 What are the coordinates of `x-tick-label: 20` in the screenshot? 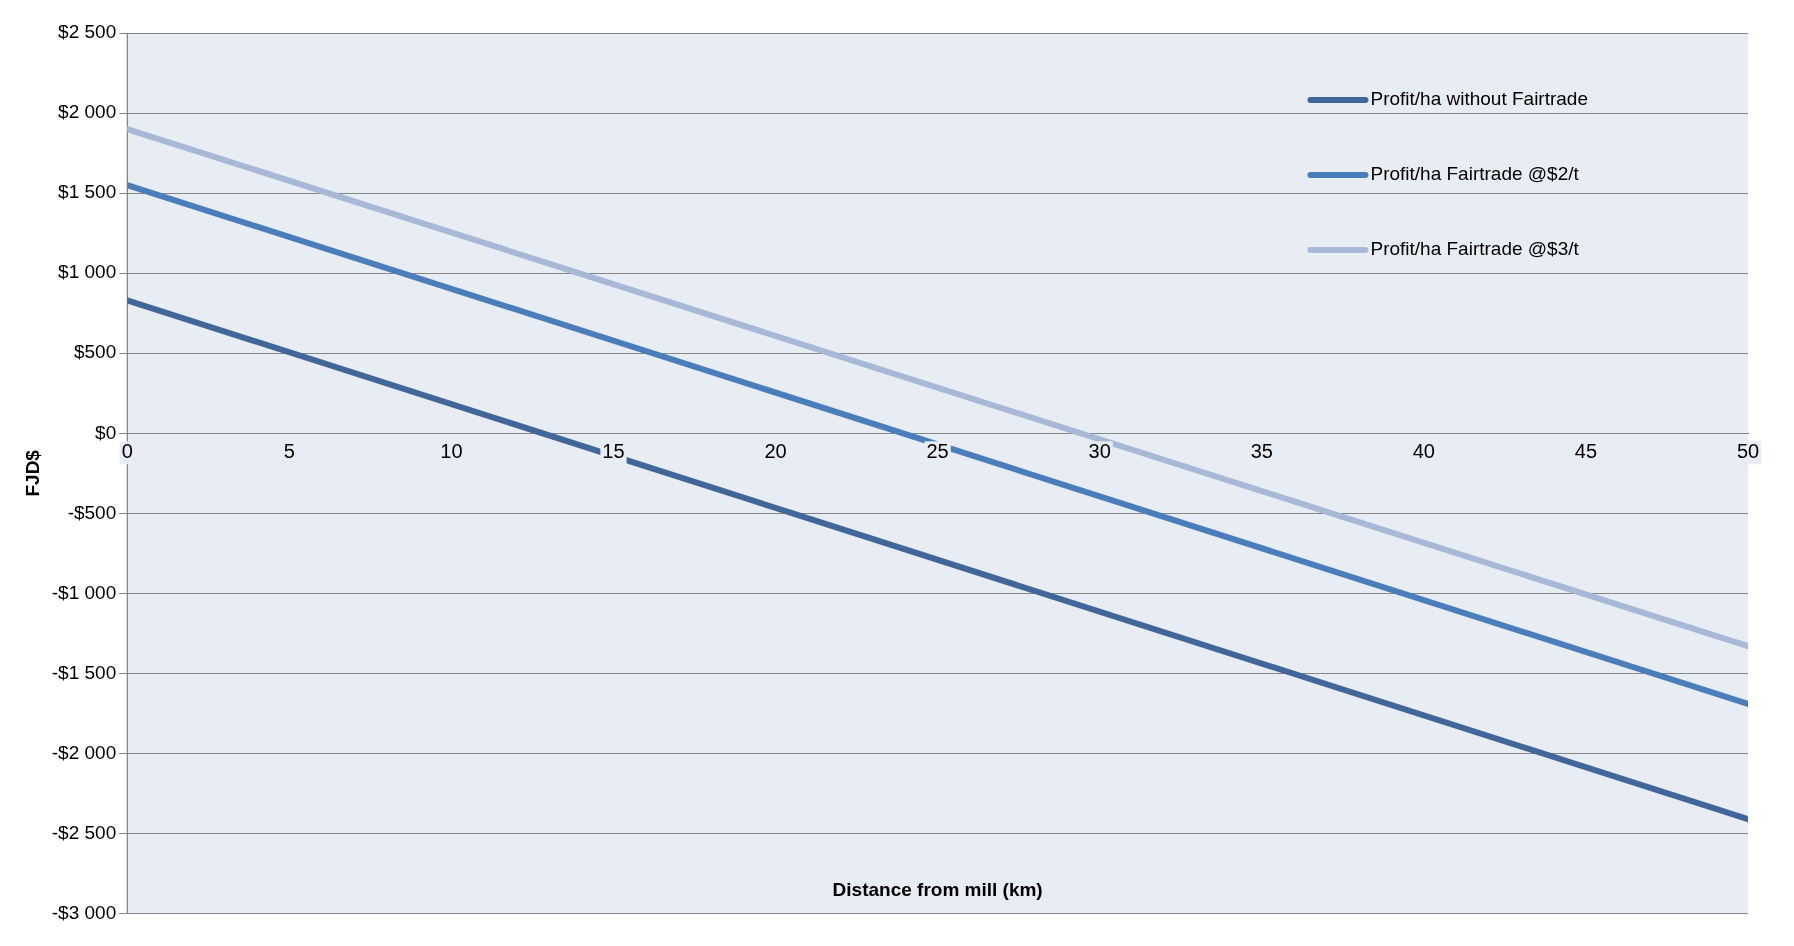 It's located at (775, 450).